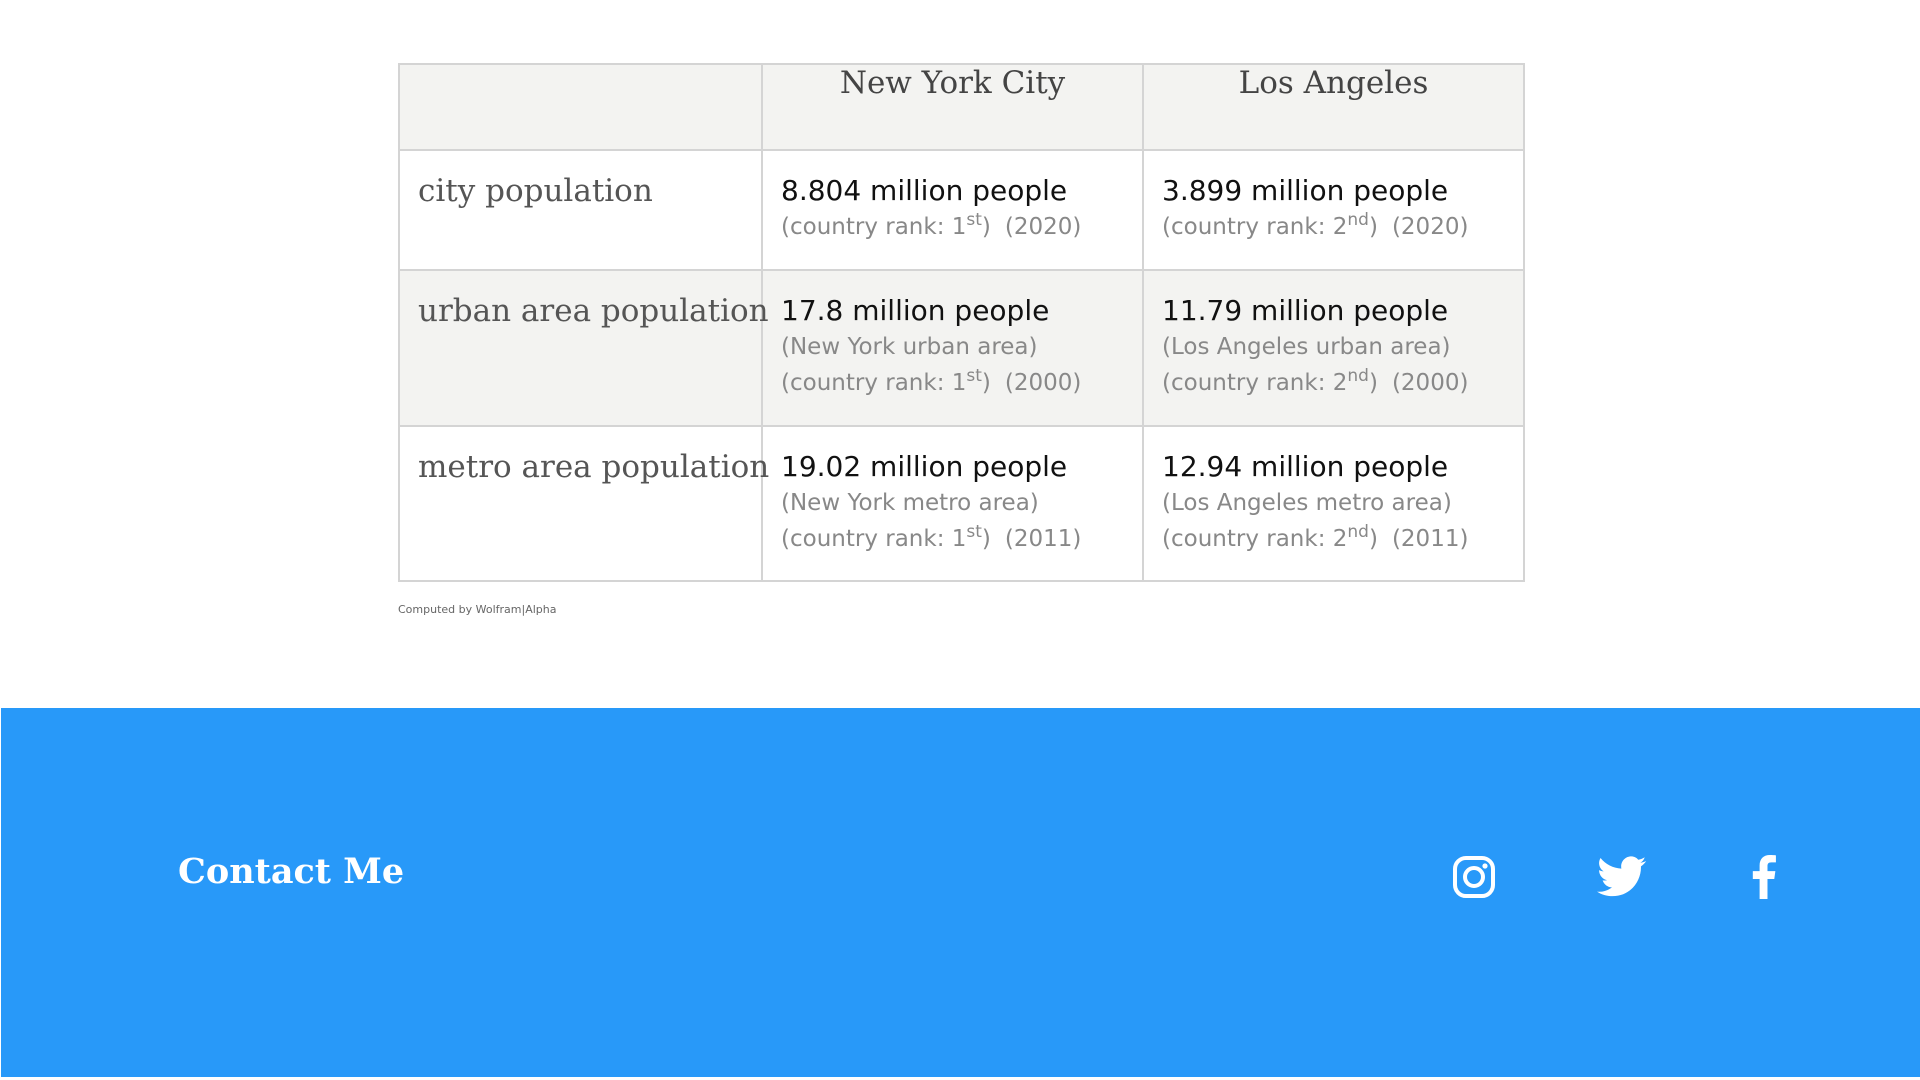 This screenshot has width=1920, height=1080. Describe the element at coordinates (580, 107) in the screenshot. I see `header-empty` at that location.